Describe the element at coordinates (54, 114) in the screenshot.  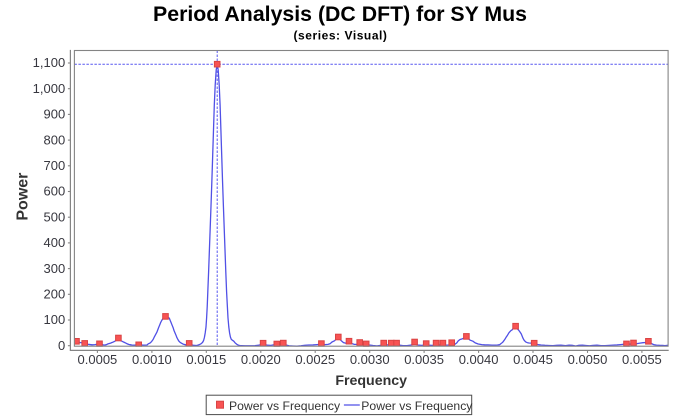
I see `svg-text: 900` at that location.